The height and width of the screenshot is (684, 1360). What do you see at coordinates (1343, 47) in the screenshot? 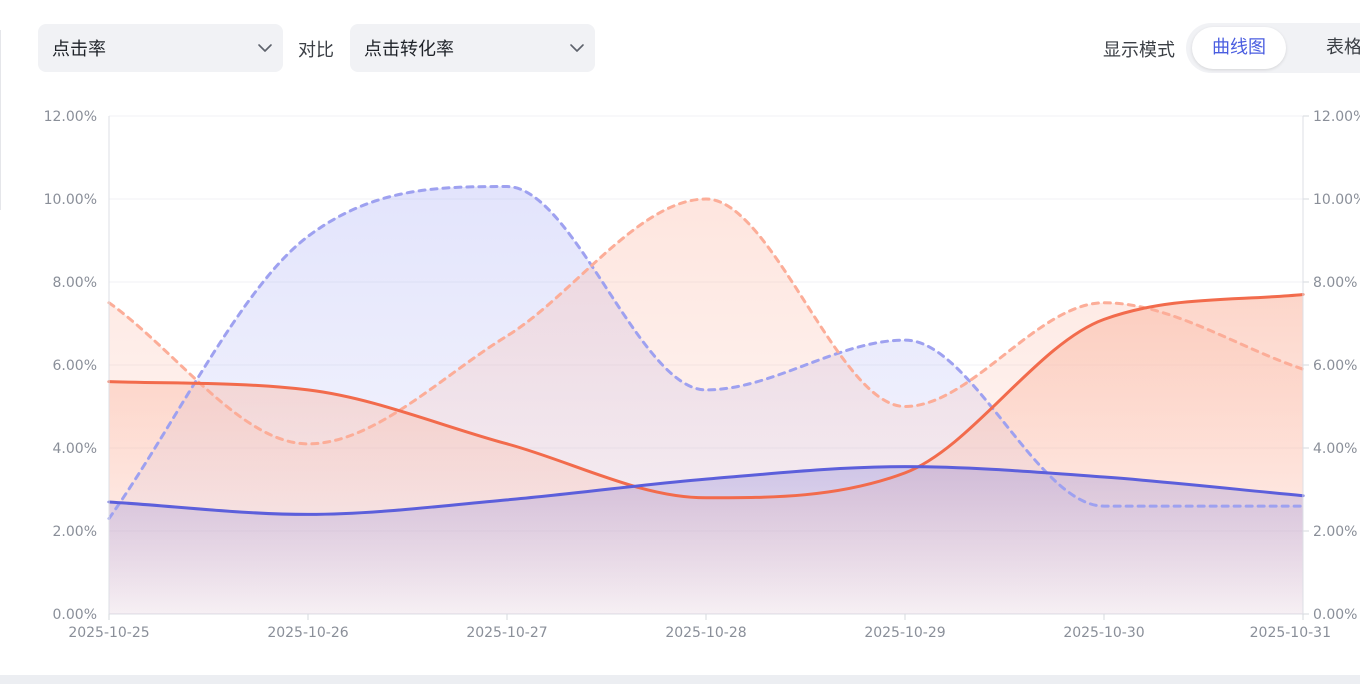
I see `mode-tab-table: 表格` at bounding box center [1343, 47].